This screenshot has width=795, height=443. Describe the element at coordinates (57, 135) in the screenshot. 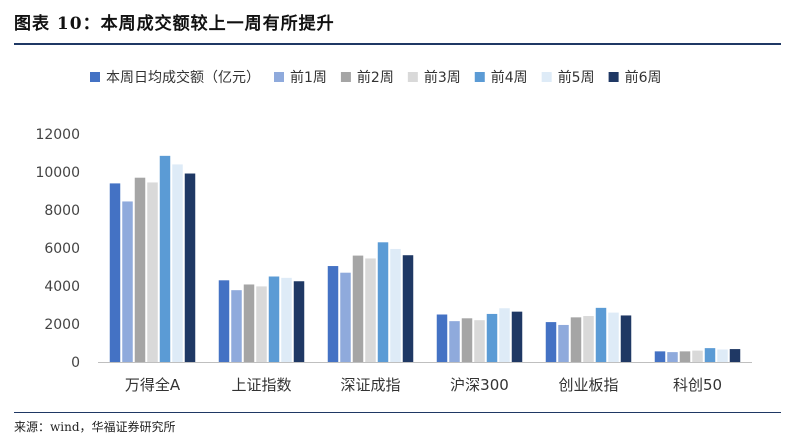

I see `y-tick-label: 12000` at that location.